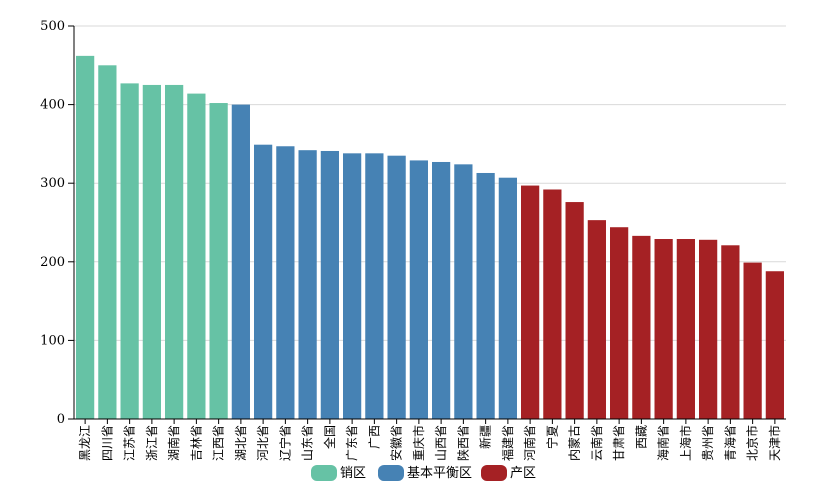 Image resolution: width=835 pixels, height=498 pixels. I want to click on category-label: 广西, so click(374, 437).